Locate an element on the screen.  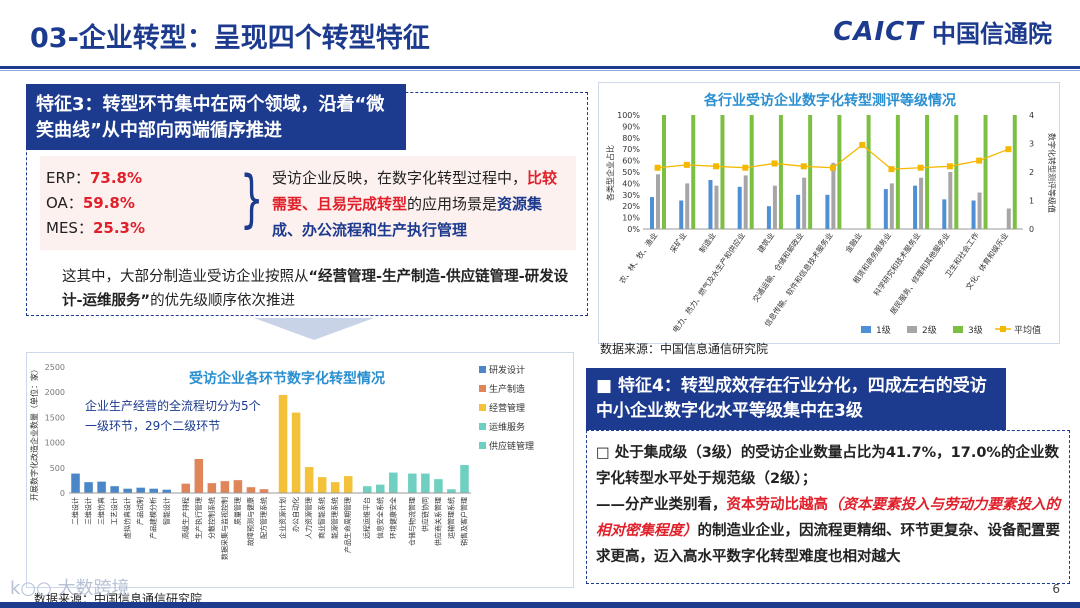
x-tick-label: 信息安全系统 is located at coordinates (379, 518).